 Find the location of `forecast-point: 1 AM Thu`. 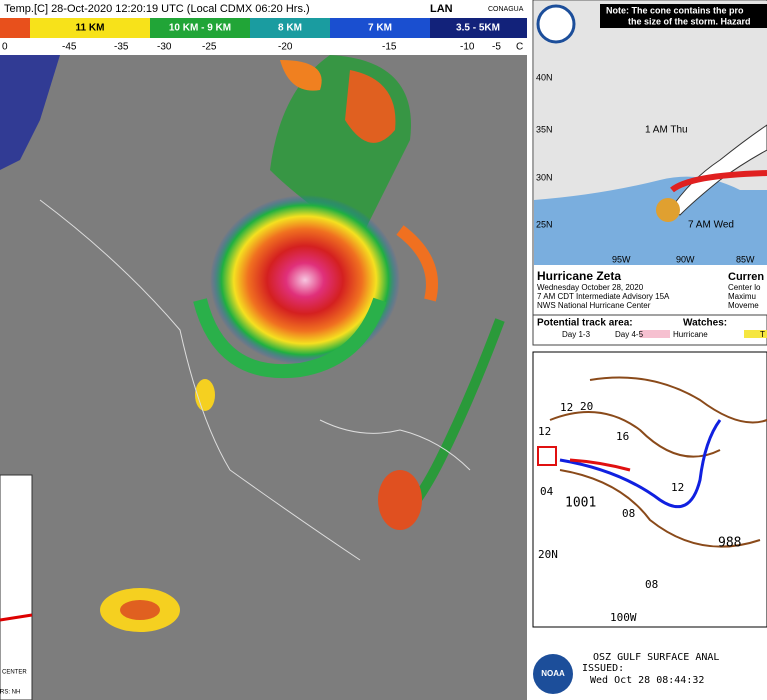

forecast-point: 1 AM Thu is located at coordinates (666, 130).